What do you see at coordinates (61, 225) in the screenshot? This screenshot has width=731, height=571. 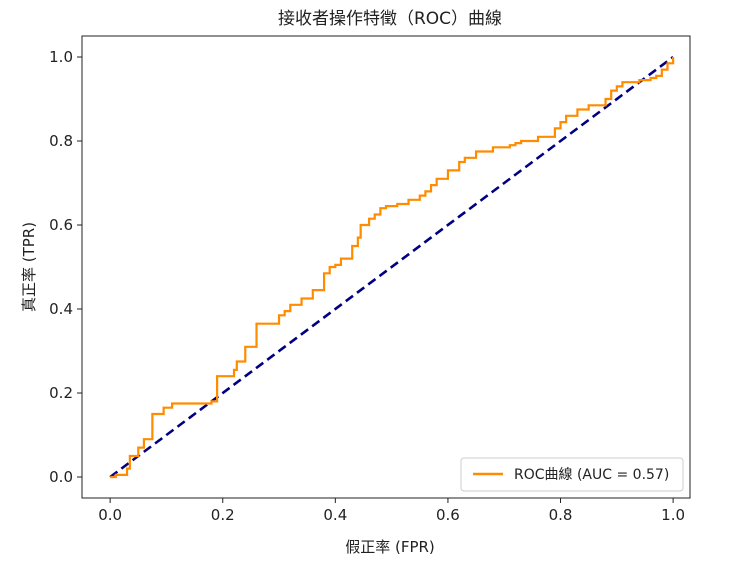 I see `y-tick-label: 0.6` at bounding box center [61, 225].